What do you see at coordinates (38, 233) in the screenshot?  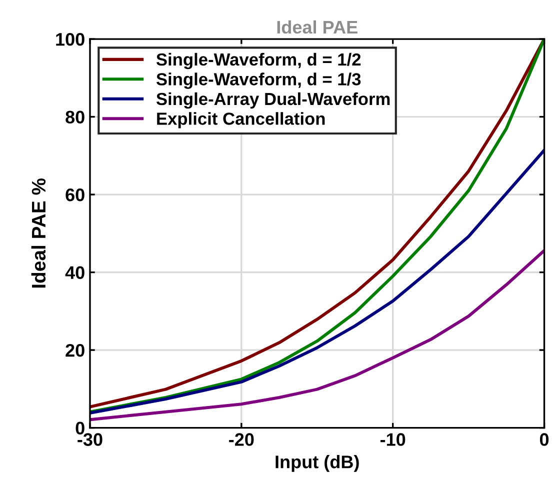 I see `y-axis-title: Ideal PAE %` at bounding box center [38, 233].